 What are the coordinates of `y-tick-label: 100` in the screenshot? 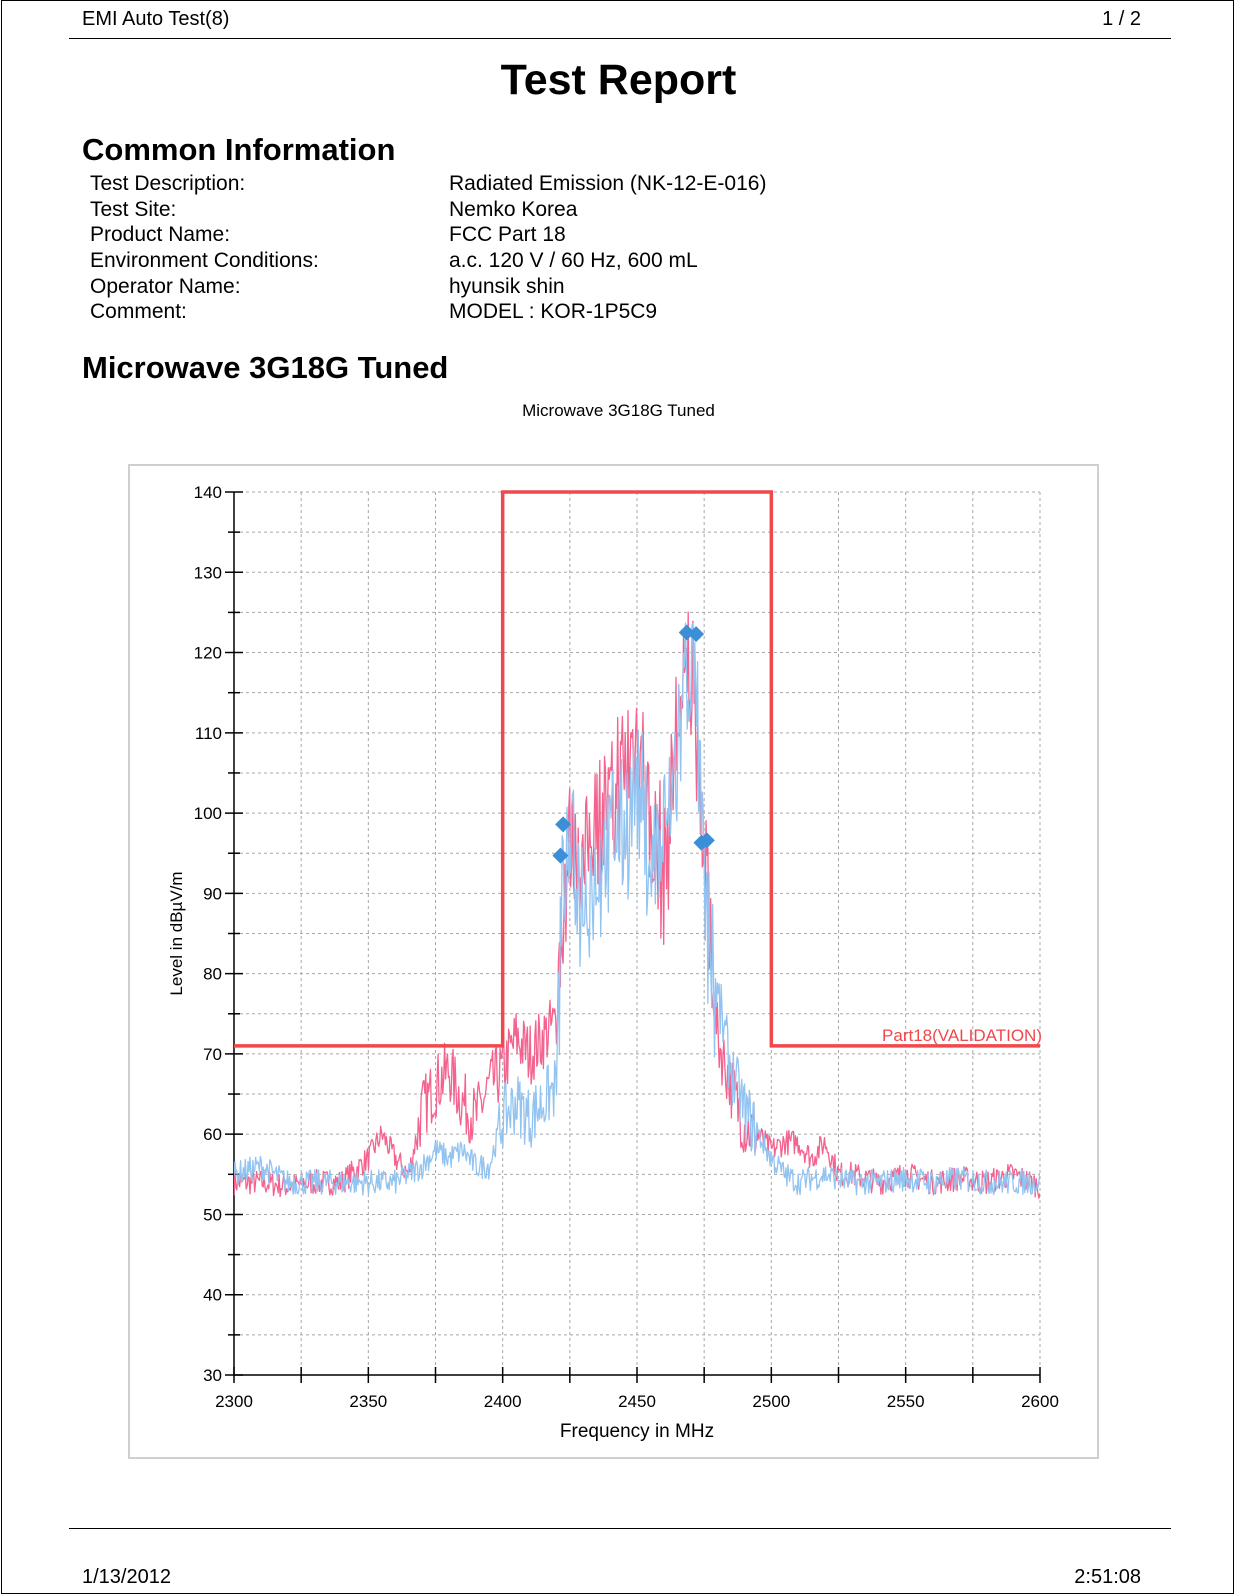 It's located at (208, 813).